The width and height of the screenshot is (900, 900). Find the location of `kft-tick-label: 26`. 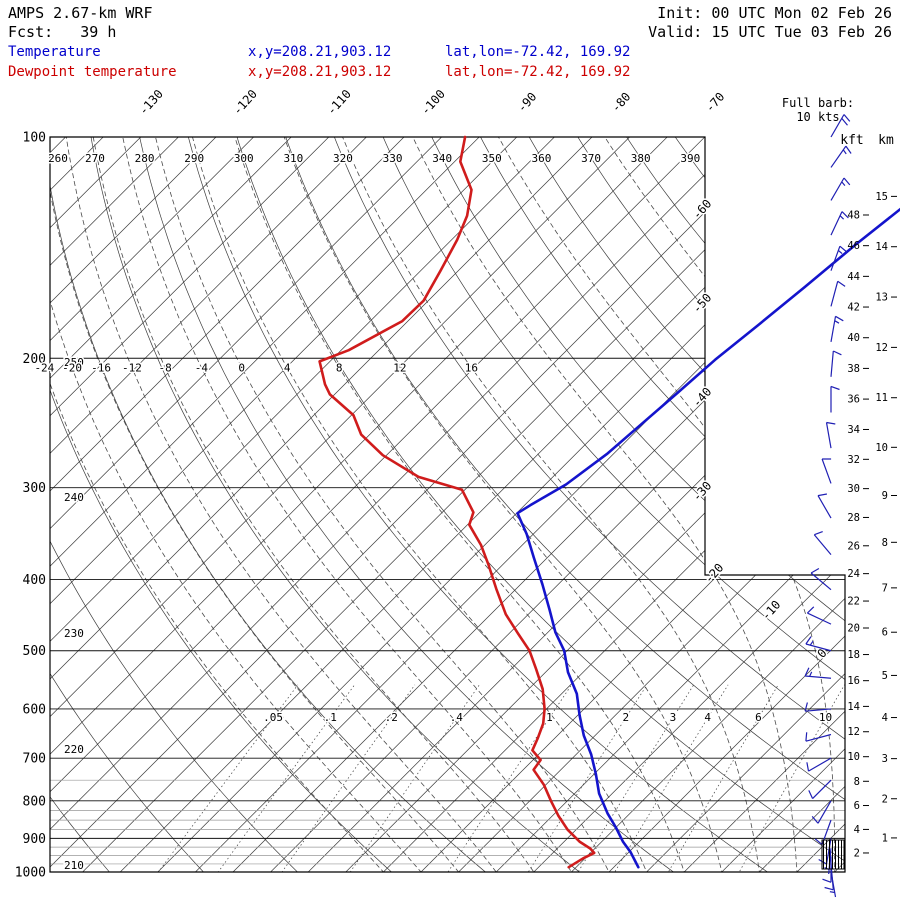

kft-tick-label: 26 is located at coordinates (853, 546).